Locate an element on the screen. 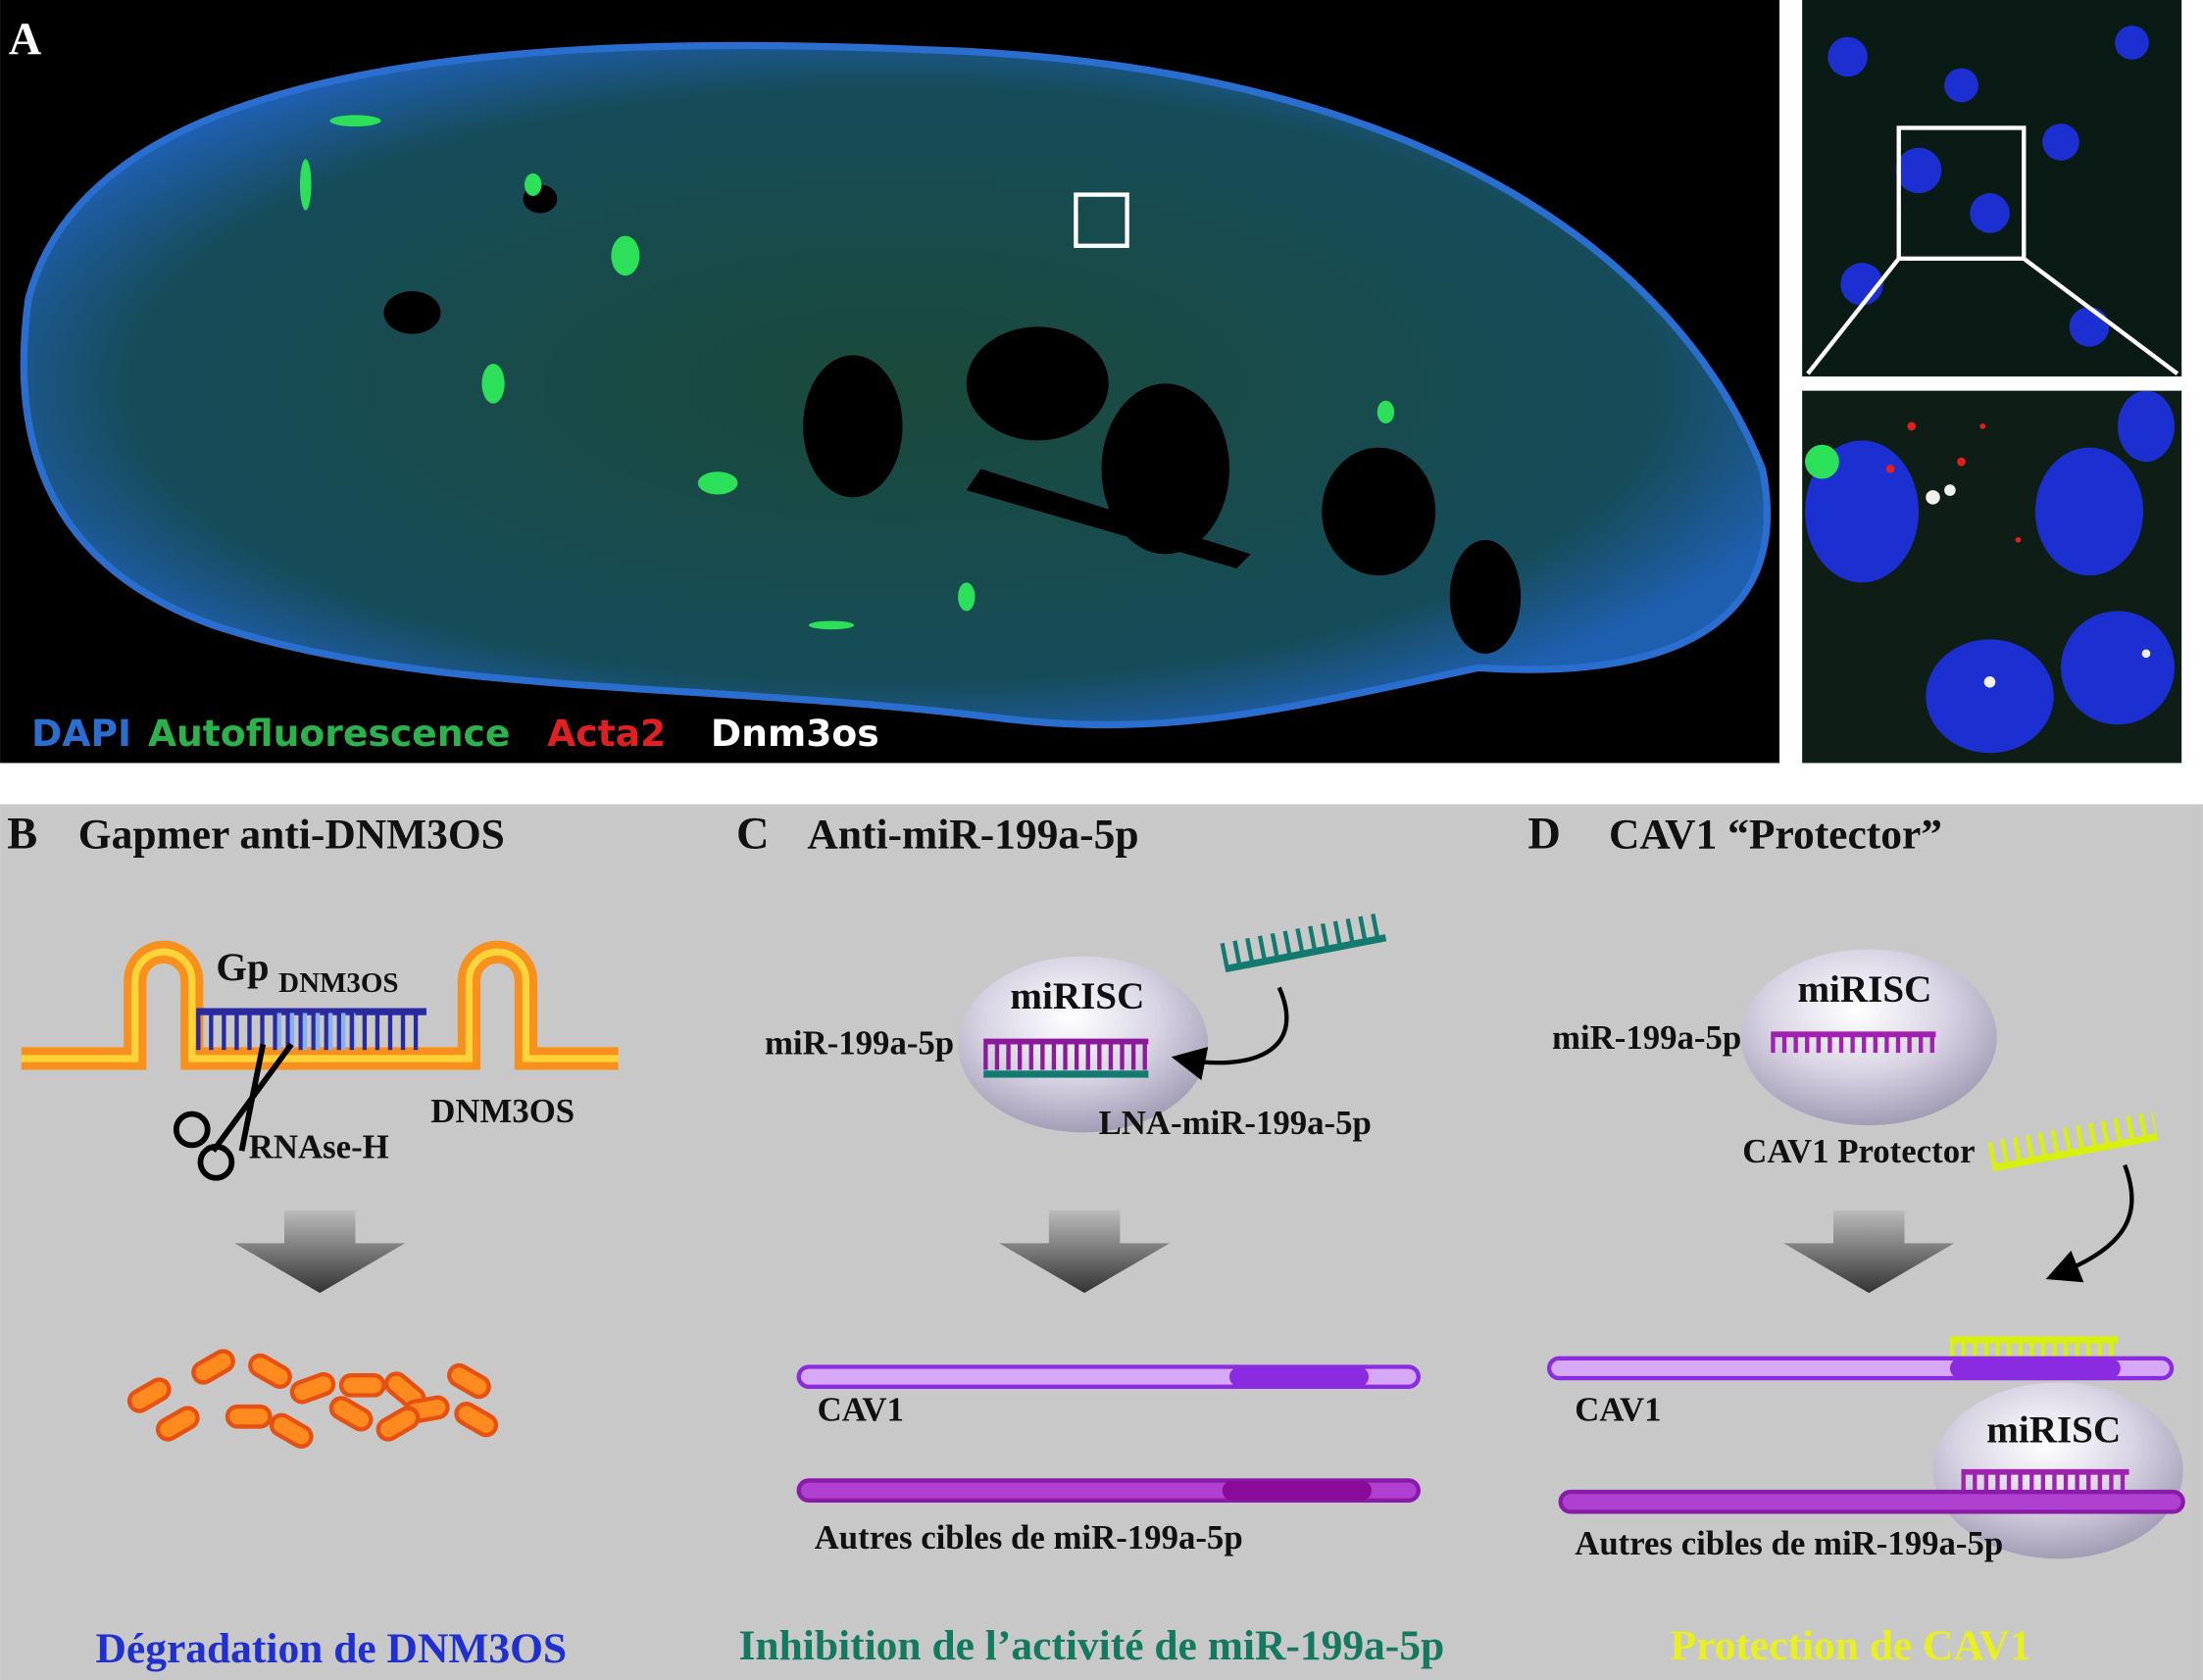 The width and height of the screenshot is (2203, 1680). panel-label: D is located at coordinates (1544, 834).